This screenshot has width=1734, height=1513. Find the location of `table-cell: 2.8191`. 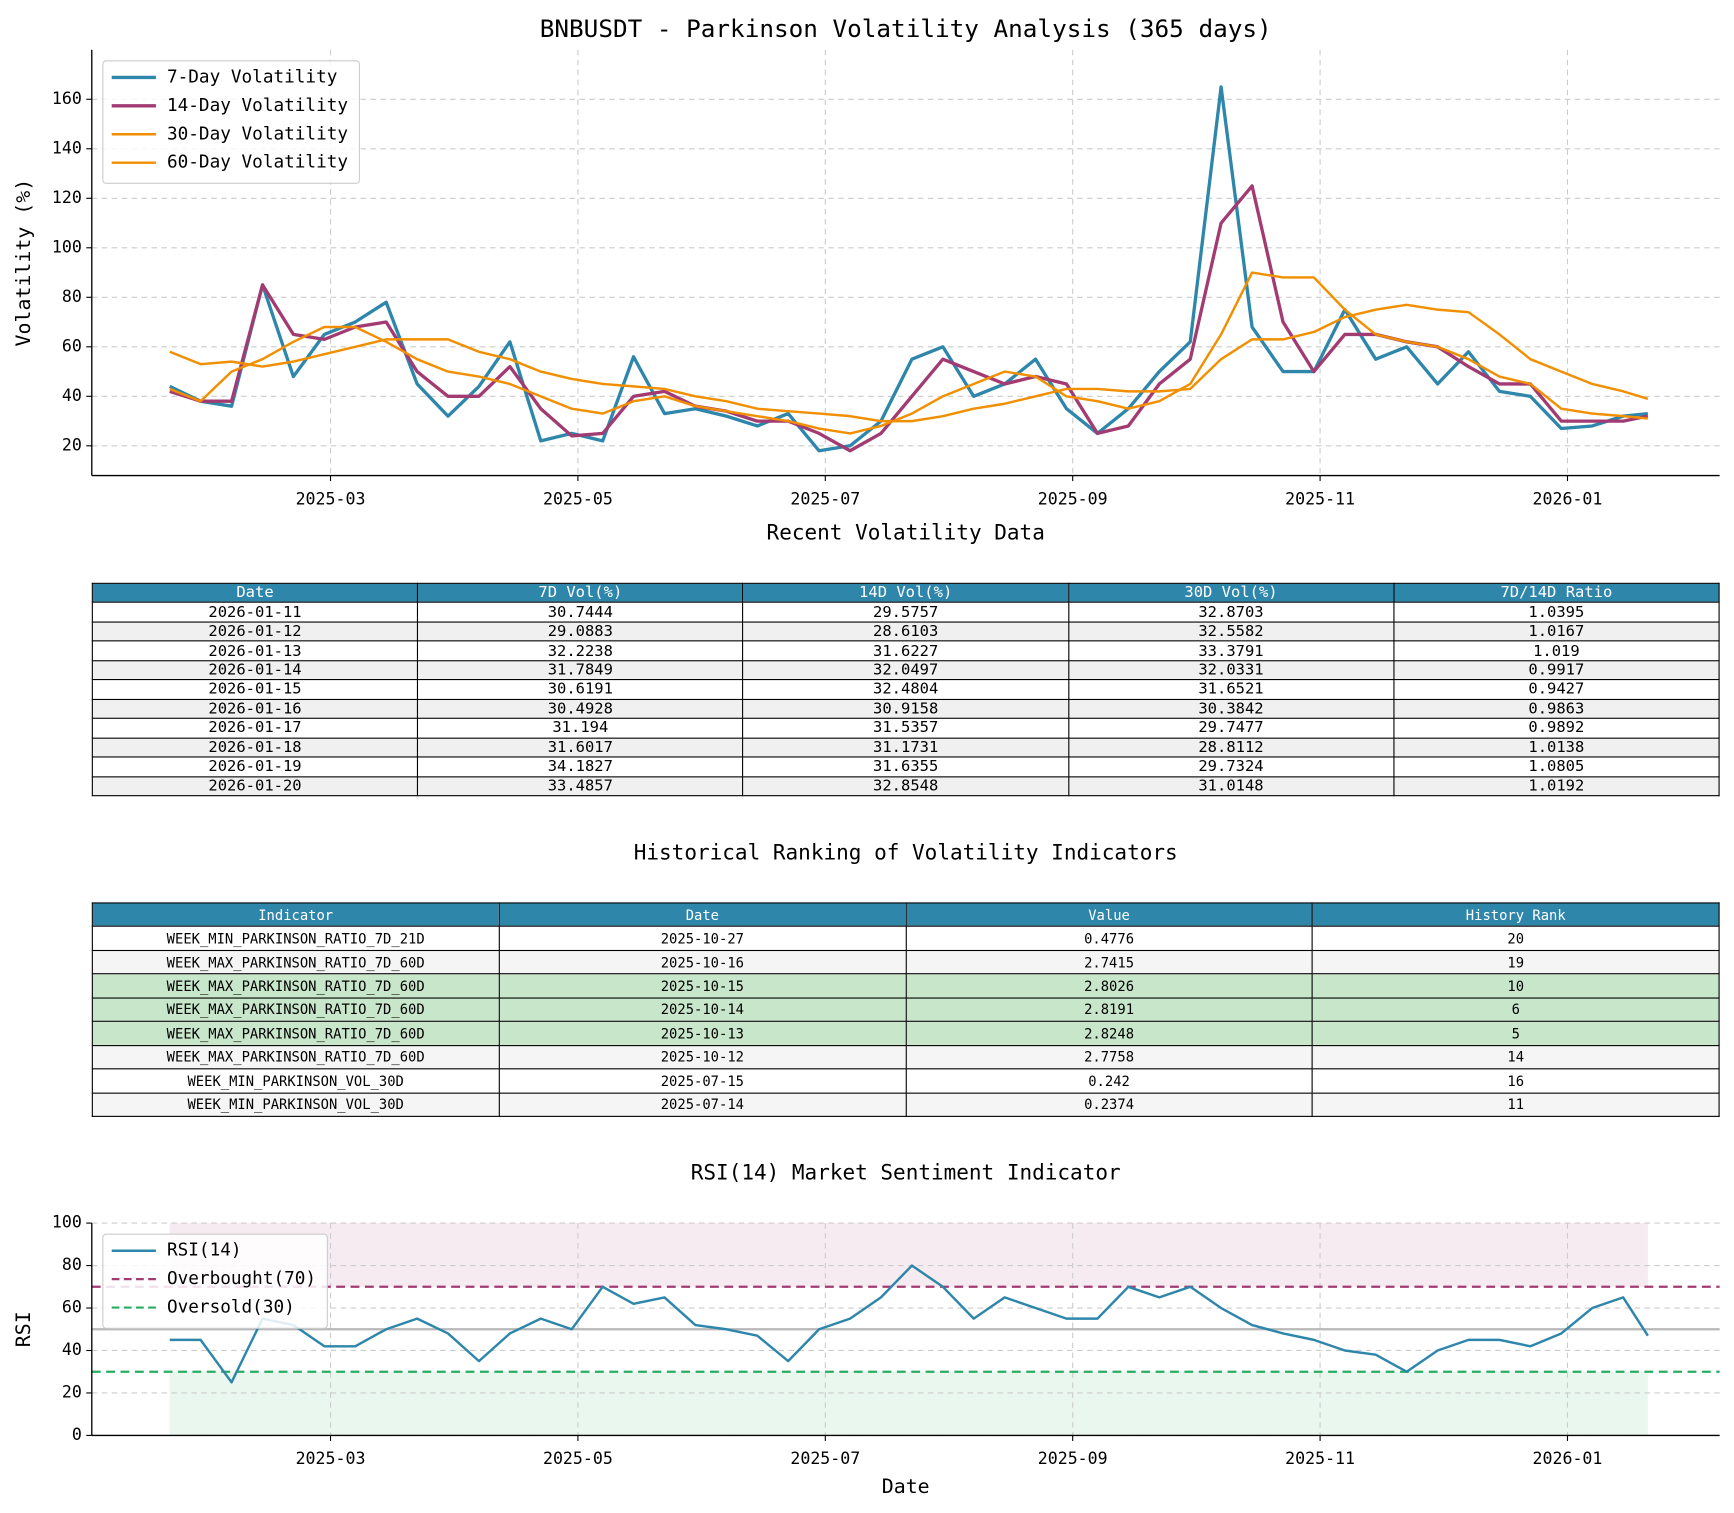

table-cell: 2.8191 is located at coordinates (1109, 1010).